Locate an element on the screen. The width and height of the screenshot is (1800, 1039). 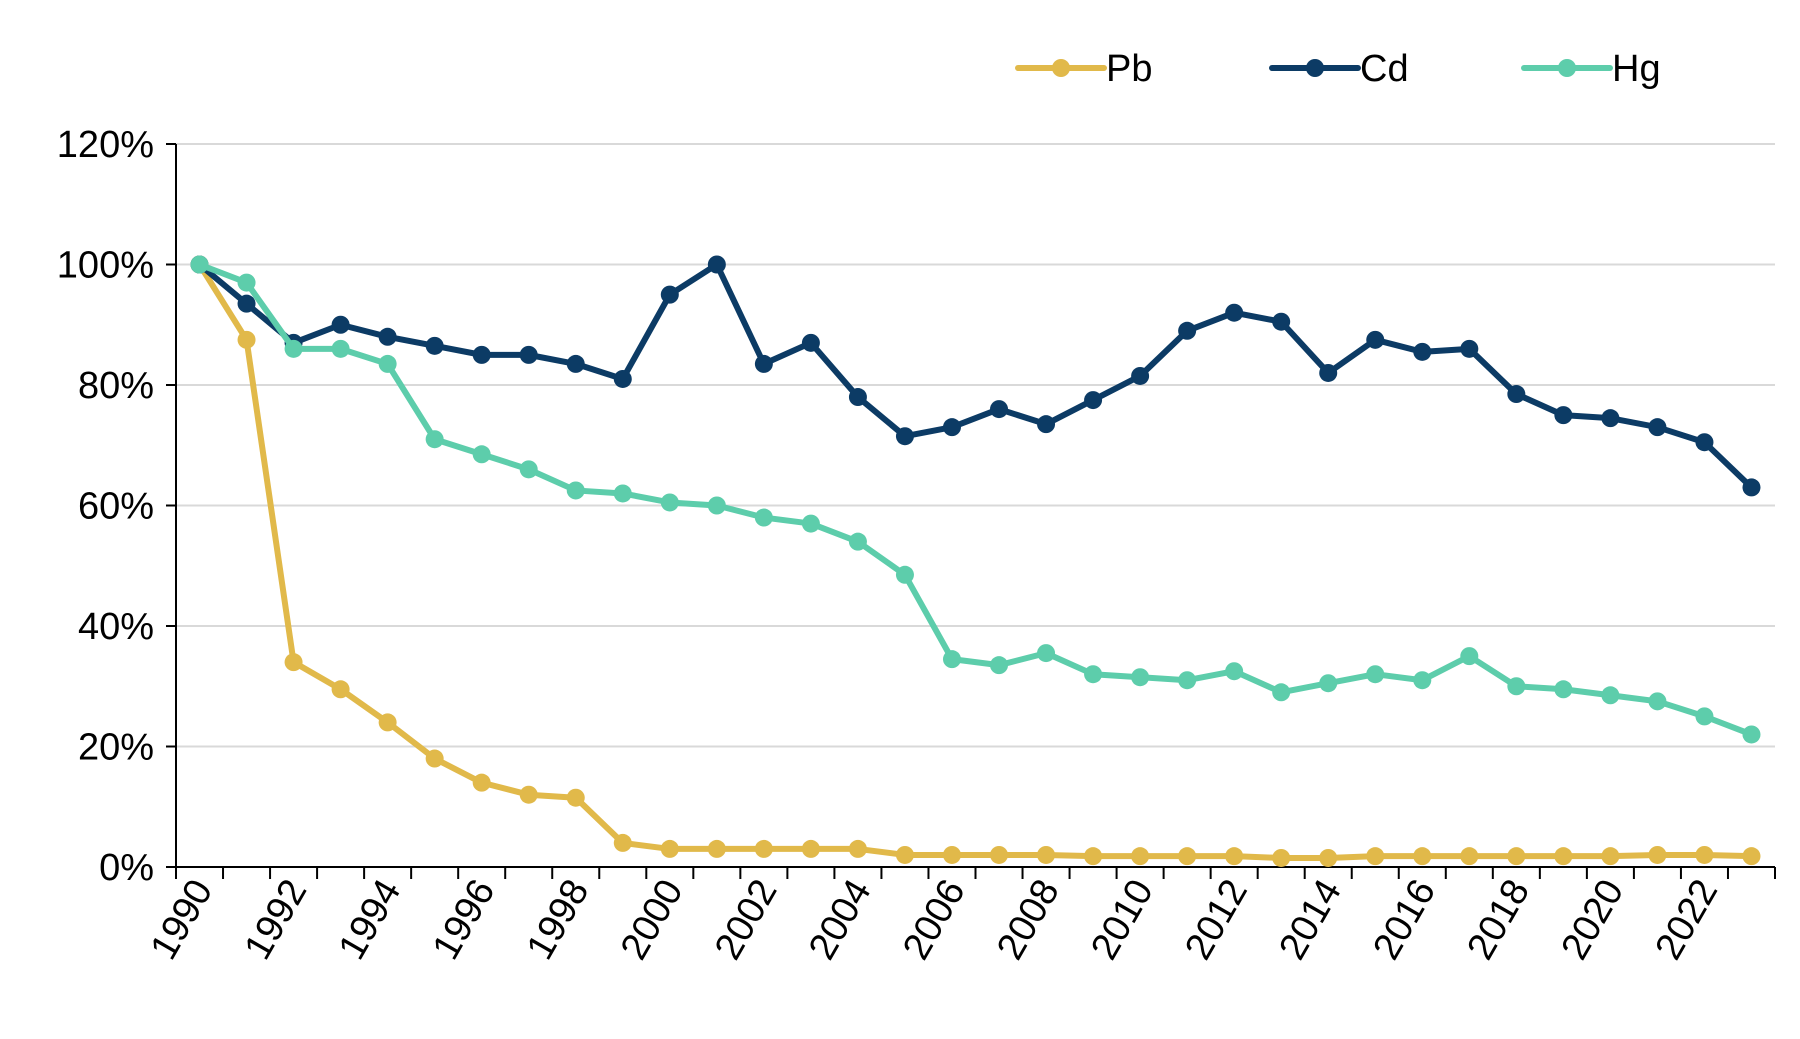
x-tick-label: 2008 is located at coordinates (1028, 920).